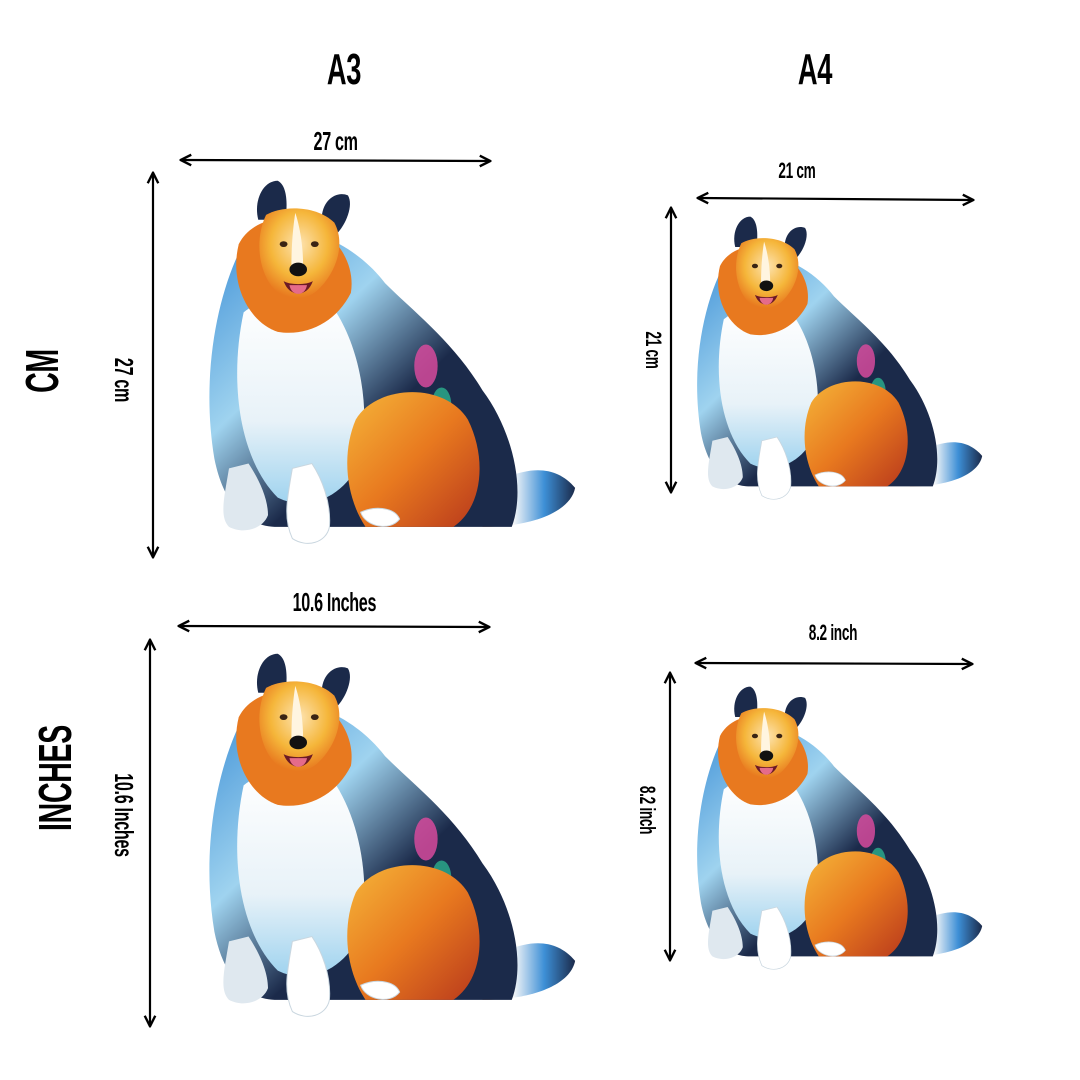 The image size is (1080, 1080). Describe the element at coordinates (834, 663) in the screenshot. I see `a4-inches-width-arrow` at that location.